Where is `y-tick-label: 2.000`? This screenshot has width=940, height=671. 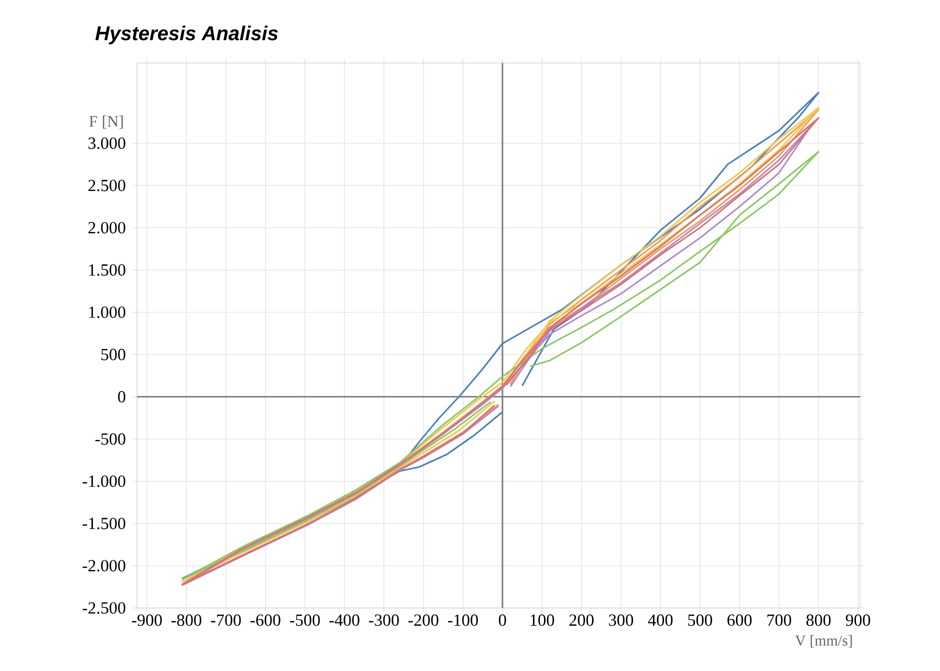
y-tick-label: 2.000 is located at coordinates (107, 228).